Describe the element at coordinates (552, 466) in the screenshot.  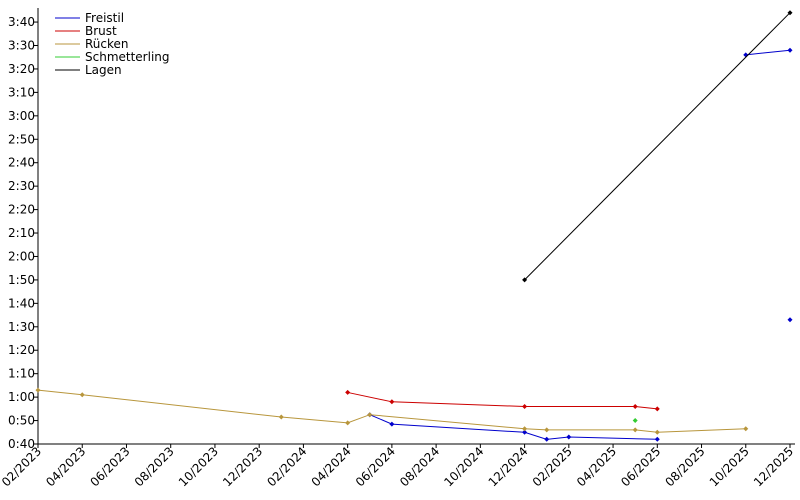
I see `x-tick-label: 02/2025` at that location.